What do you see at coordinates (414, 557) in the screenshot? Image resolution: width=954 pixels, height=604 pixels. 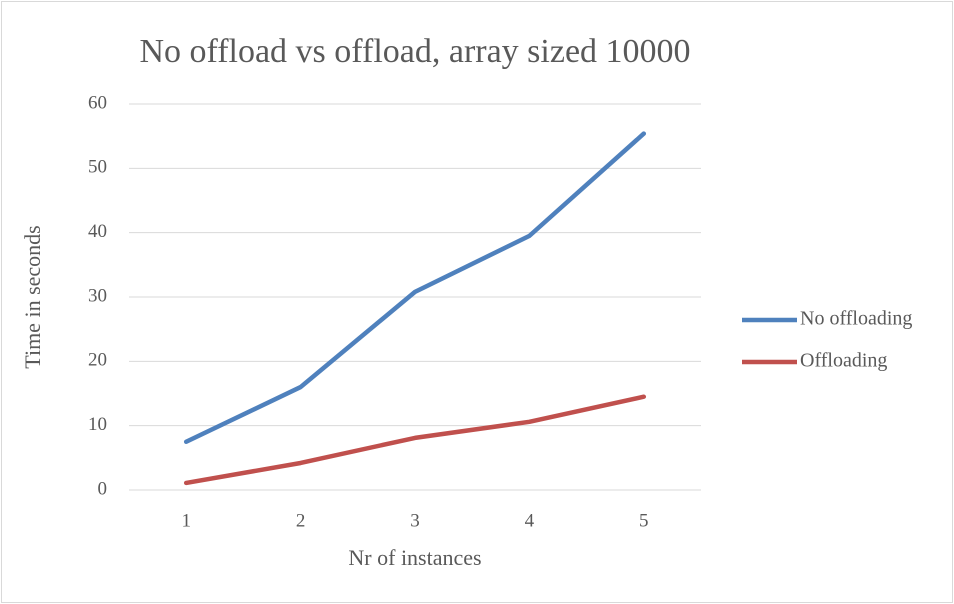 I see `x-axis-label: Nr of instances` at bounding box center [414, 557].